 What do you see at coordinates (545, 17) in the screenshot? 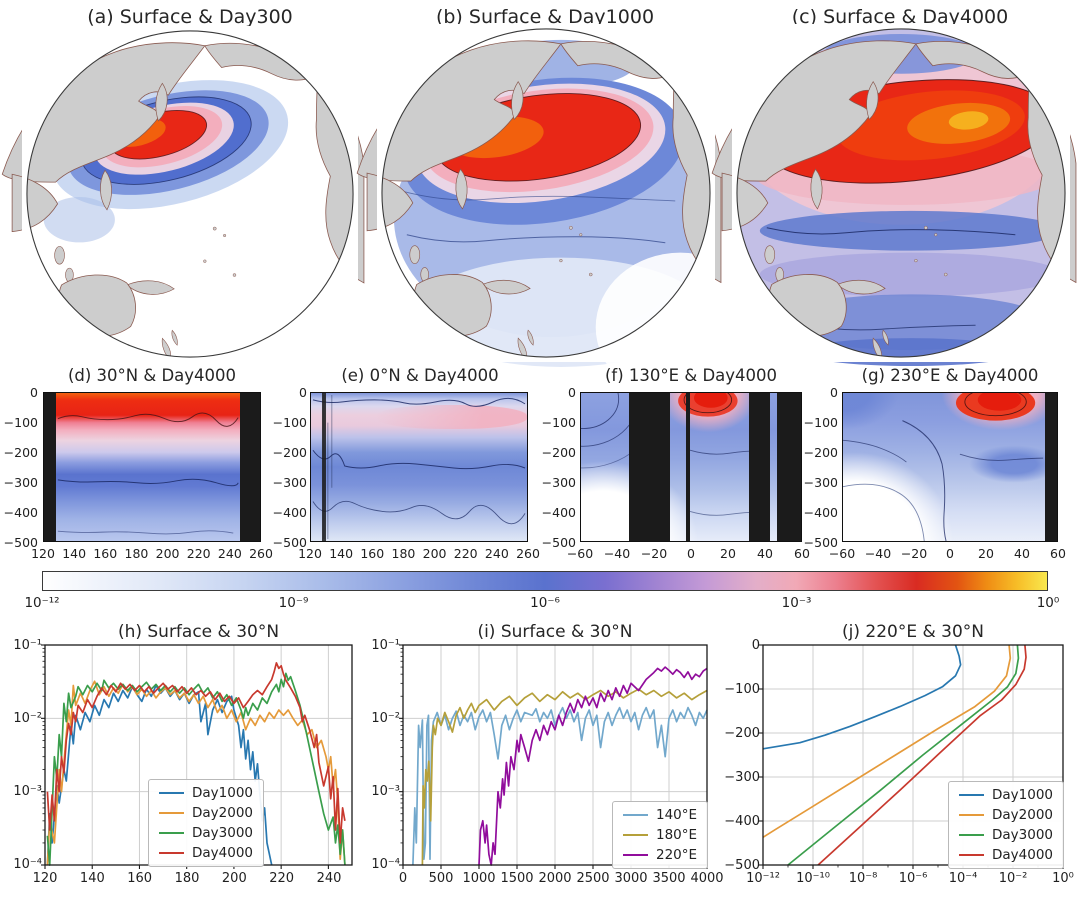
I see `panel-b-title: (b) Surface & Day1000` at bounding box center [545, 17].